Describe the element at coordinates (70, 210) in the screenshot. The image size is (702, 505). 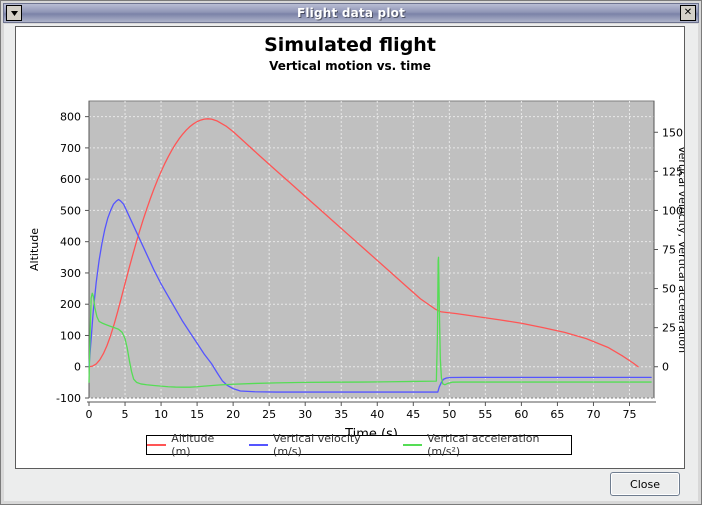
I see `svg-text: 500` at that location.